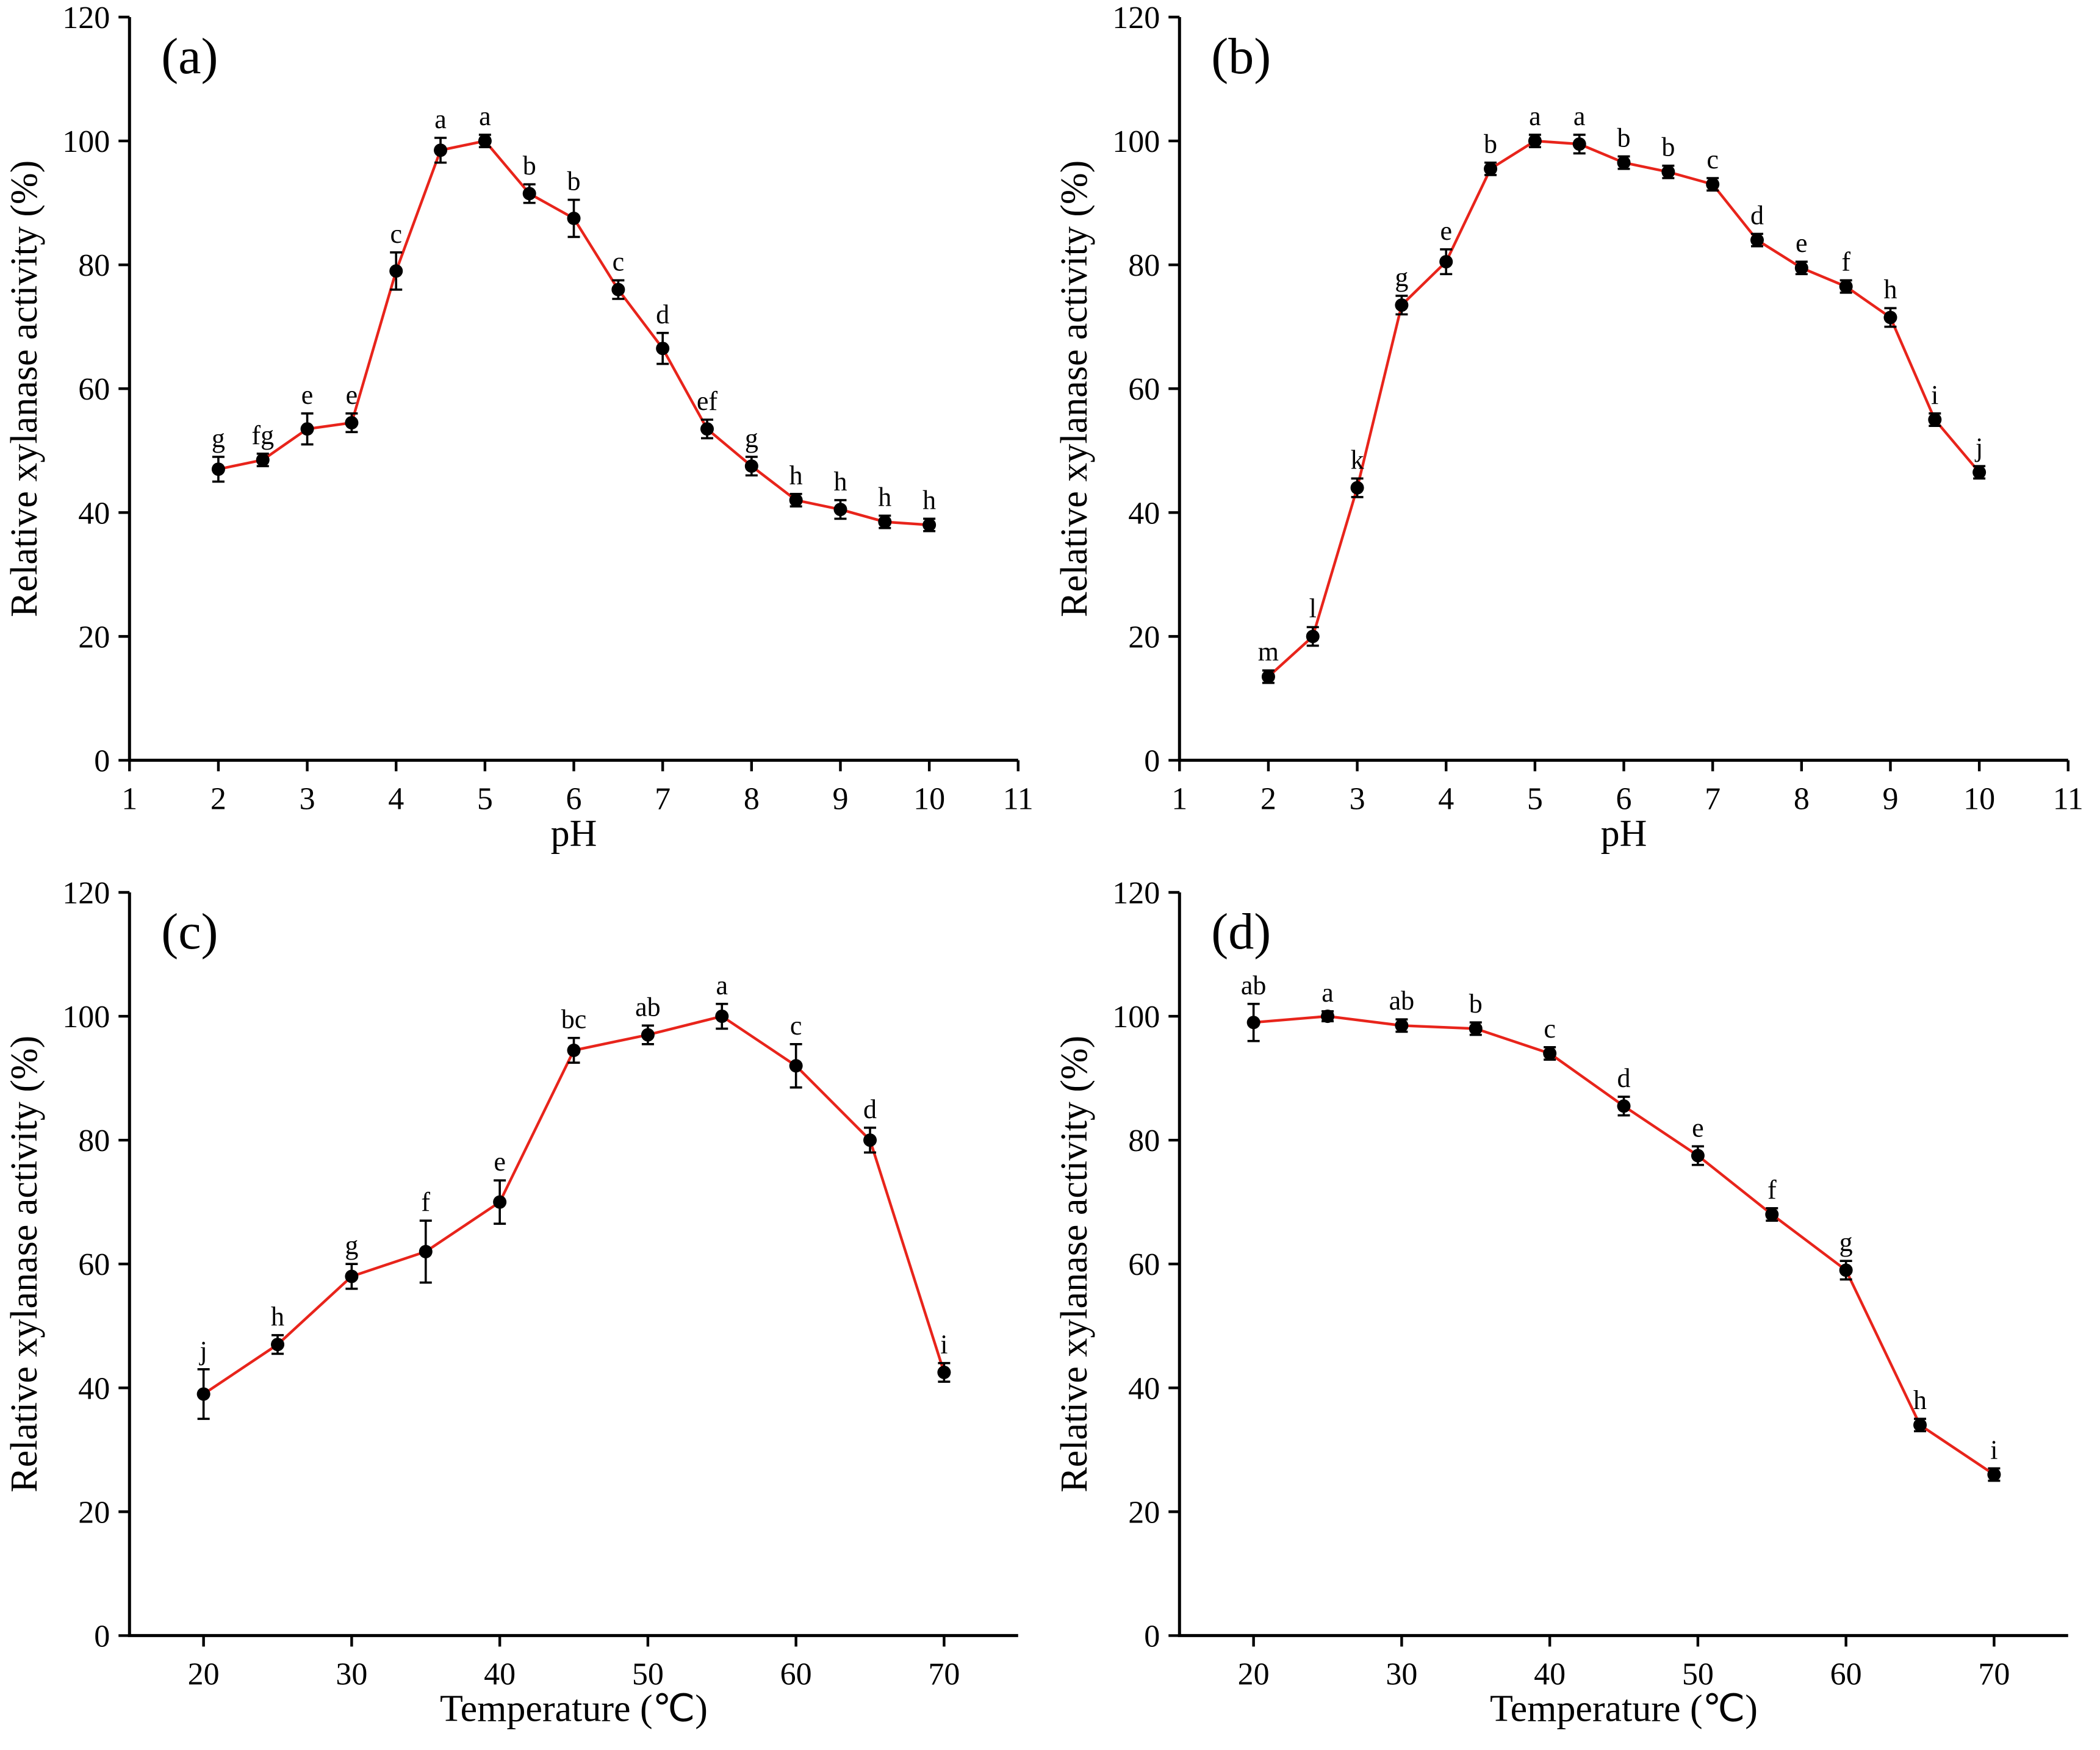 The width and height of the screenshot is (2100, 1750). Describe the element at coordinates (1074, 1263) in the screenshot. I see `y-axis-title: Relative xylanase activity (%)` at that location.